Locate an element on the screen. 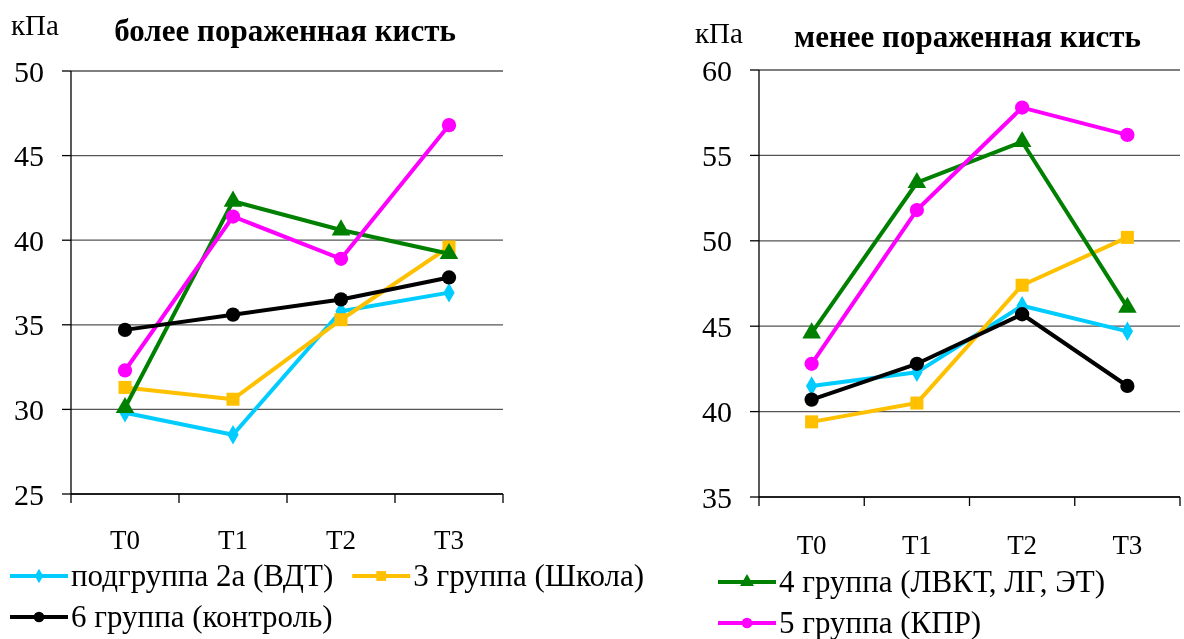 This screenshot has width=1184, height=639. legend-label: 6 группа (контроль) is located at coordinates (202, 616).